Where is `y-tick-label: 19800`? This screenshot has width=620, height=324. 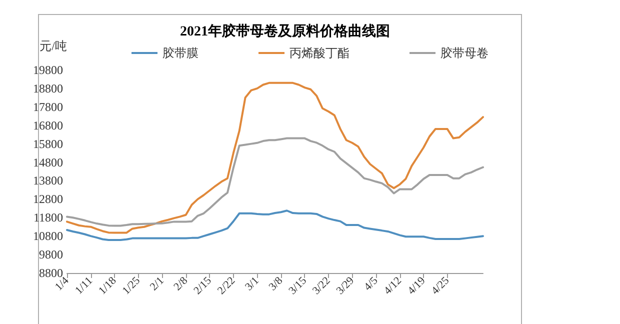 y-tick-label: 19800 is located at coordinates (48, 70).